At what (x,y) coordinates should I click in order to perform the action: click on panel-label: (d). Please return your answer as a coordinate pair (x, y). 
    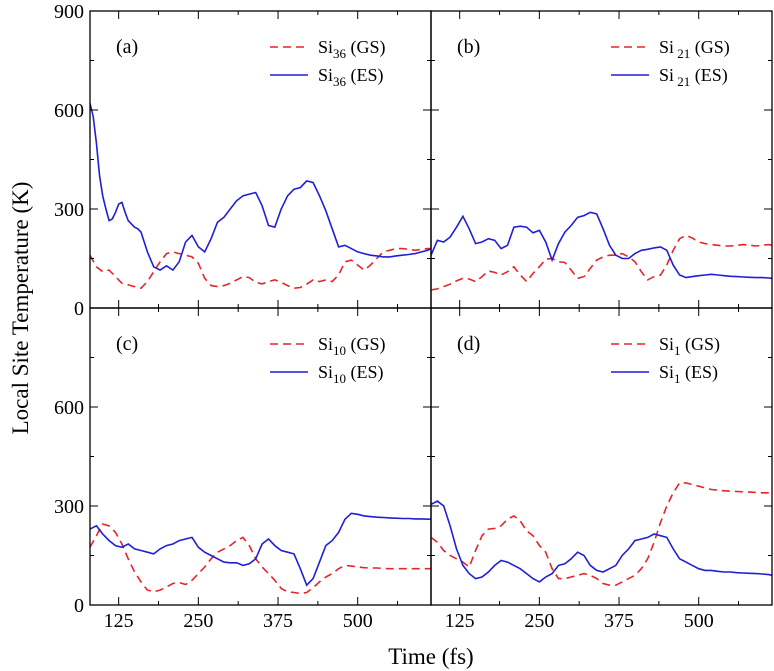
    Looking at the image, I should click on (468, 344).